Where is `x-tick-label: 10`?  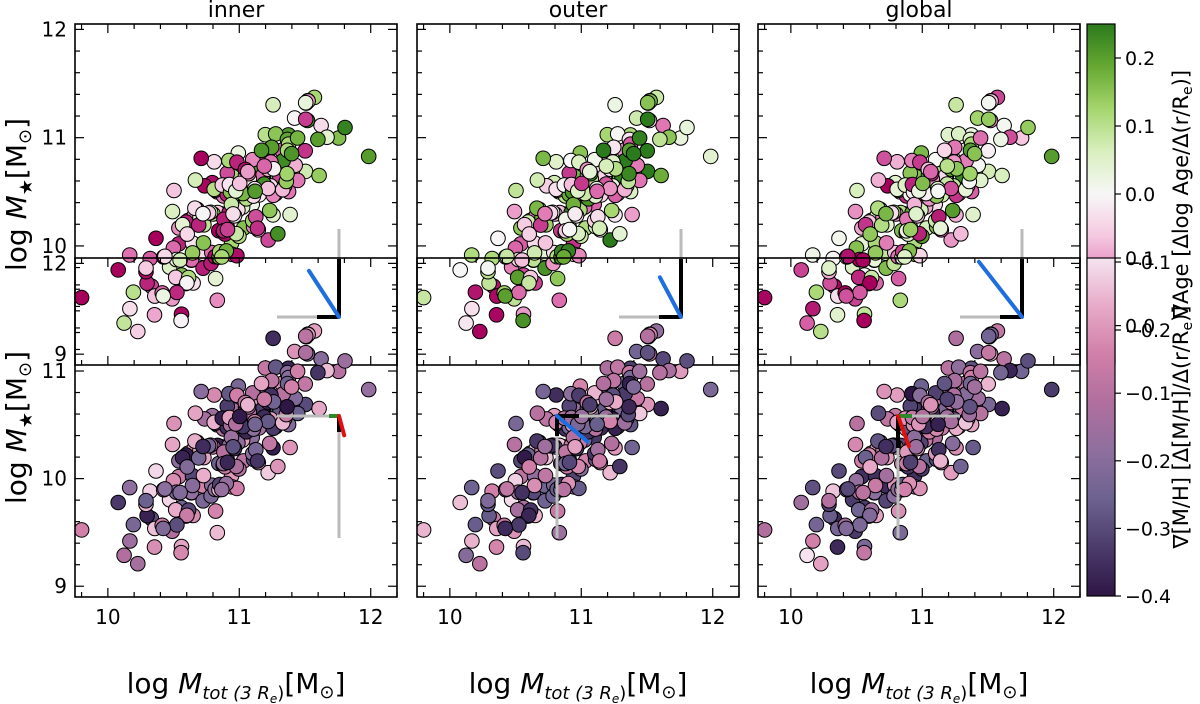 x-tick-label: 10 is located at coordinates (107, 617).